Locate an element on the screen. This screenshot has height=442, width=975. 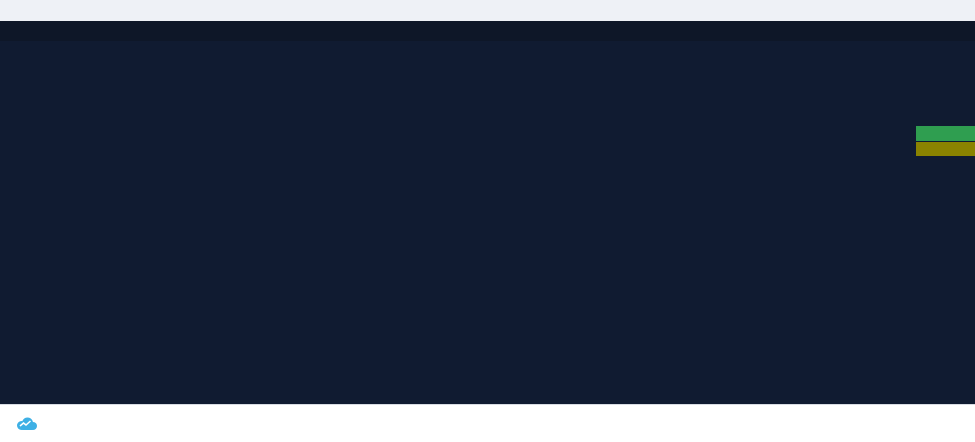
bar-countdown-badge is located at coordinates (945, 148).